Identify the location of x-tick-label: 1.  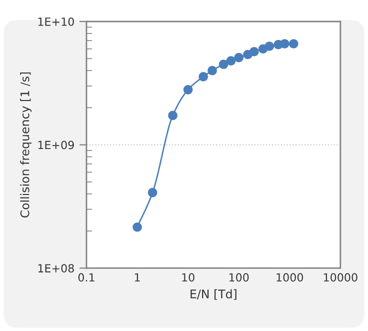
(137, 277).